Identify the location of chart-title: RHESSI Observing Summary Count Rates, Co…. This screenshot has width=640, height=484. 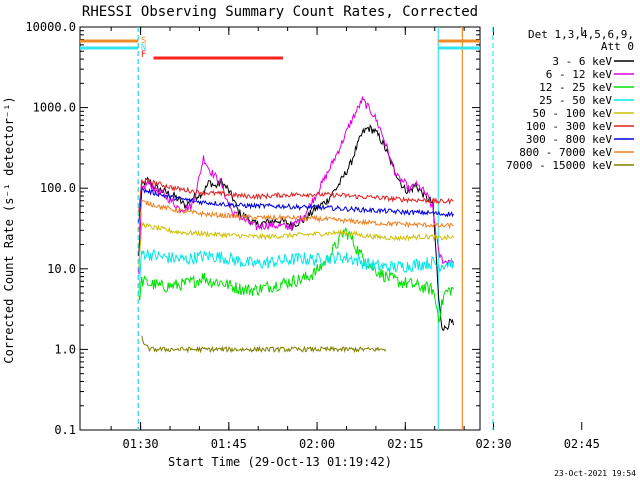
(280, 12).